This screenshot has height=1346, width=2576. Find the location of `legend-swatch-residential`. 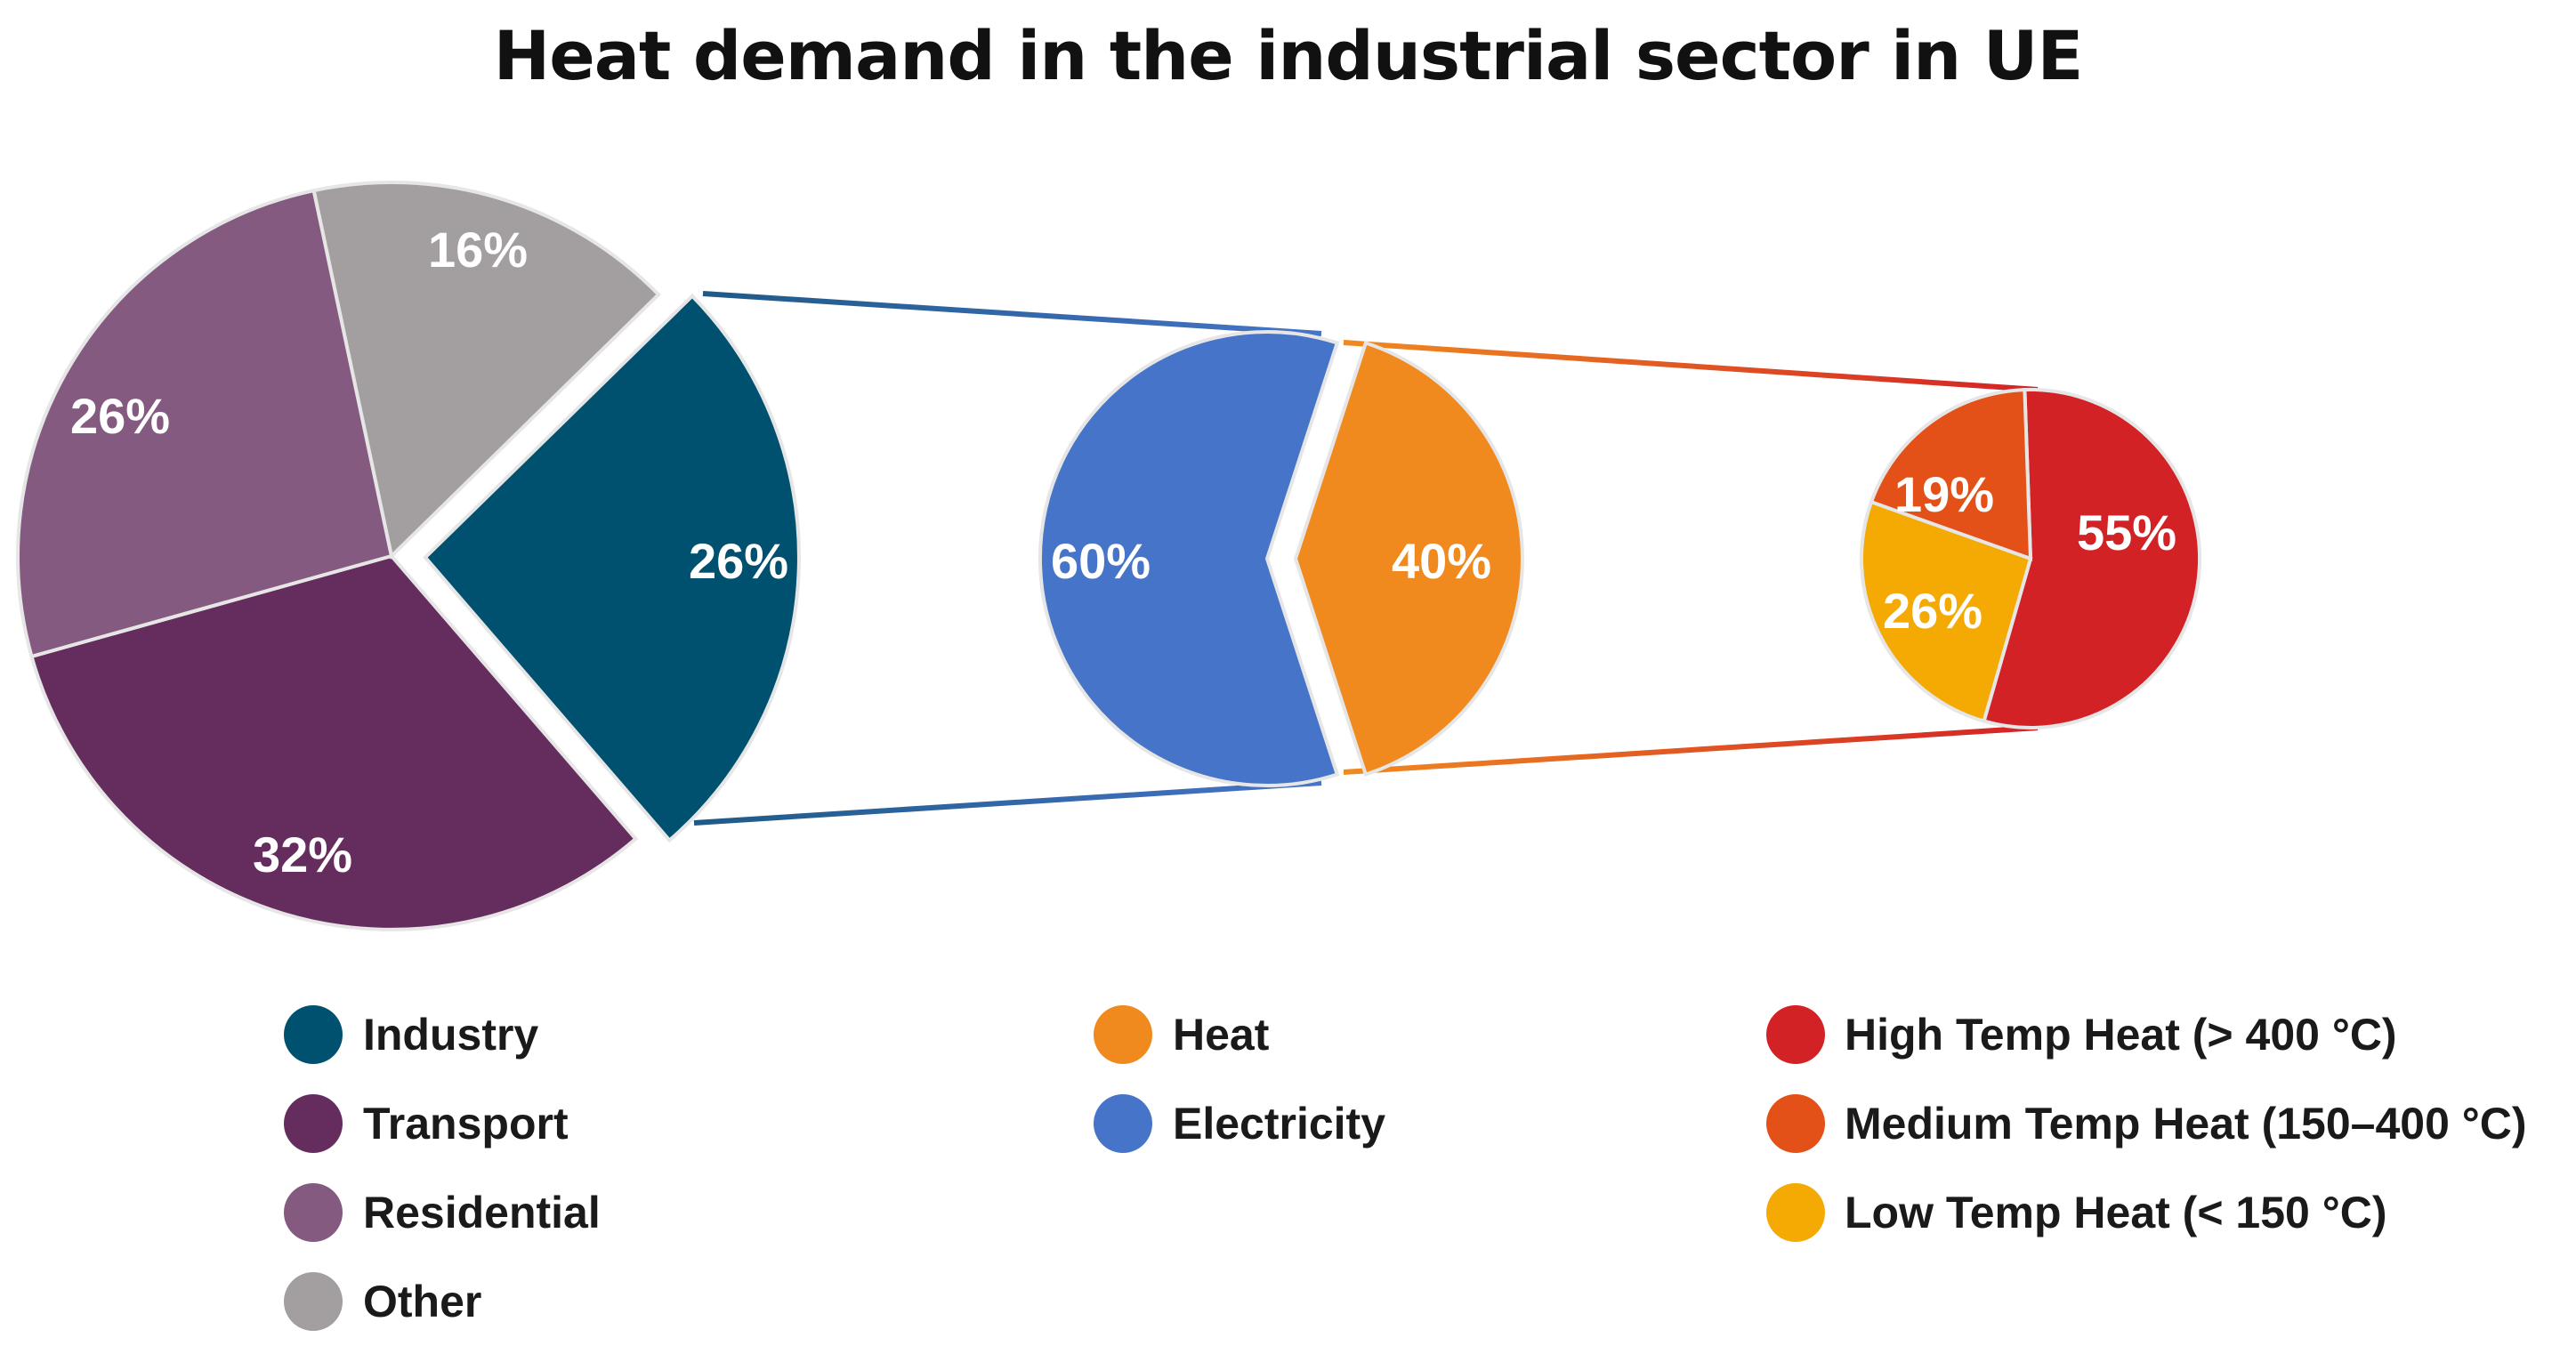

legend-swatch-residential is located at coordinates (313, 1212).